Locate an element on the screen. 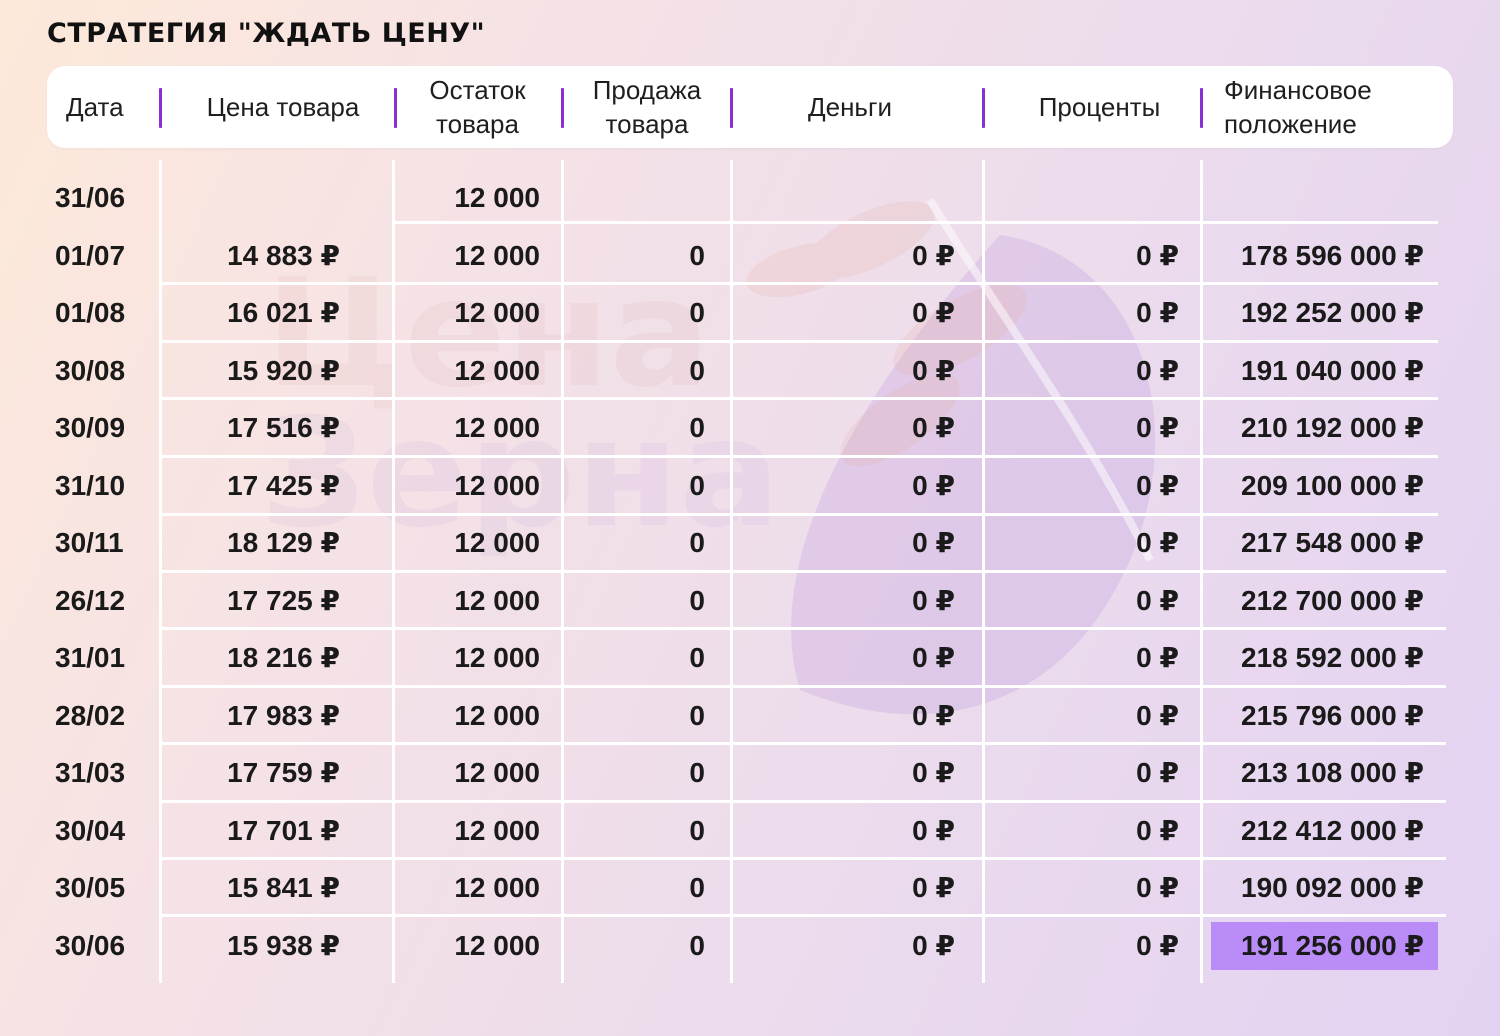 The width and height of the screenshot is (1500, 1036). cell-price: 15 841 ₽ is located at coordinates (283, 887).